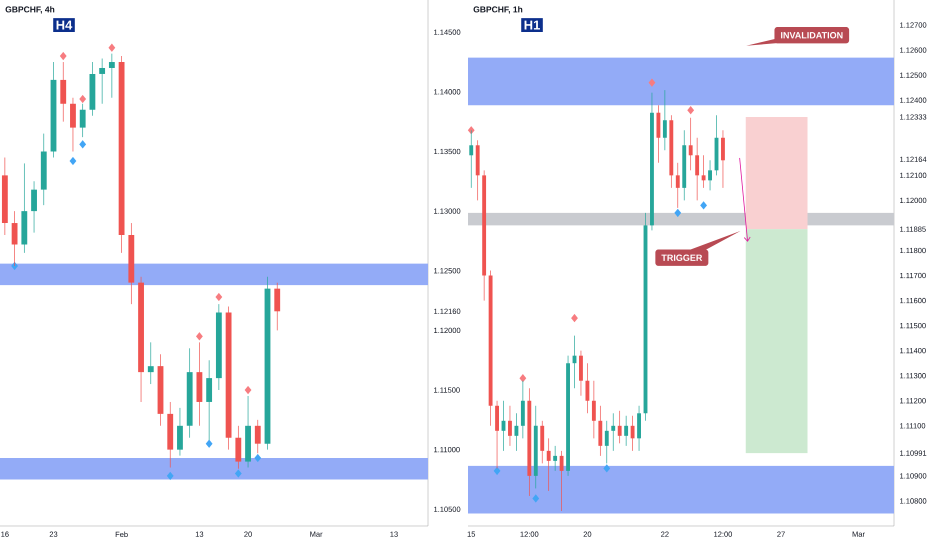 The image size is (932, 550). Describe the element at coordinates (498, 10) in the screenshot. I see `text: GBPCHF, 1h` at that location.